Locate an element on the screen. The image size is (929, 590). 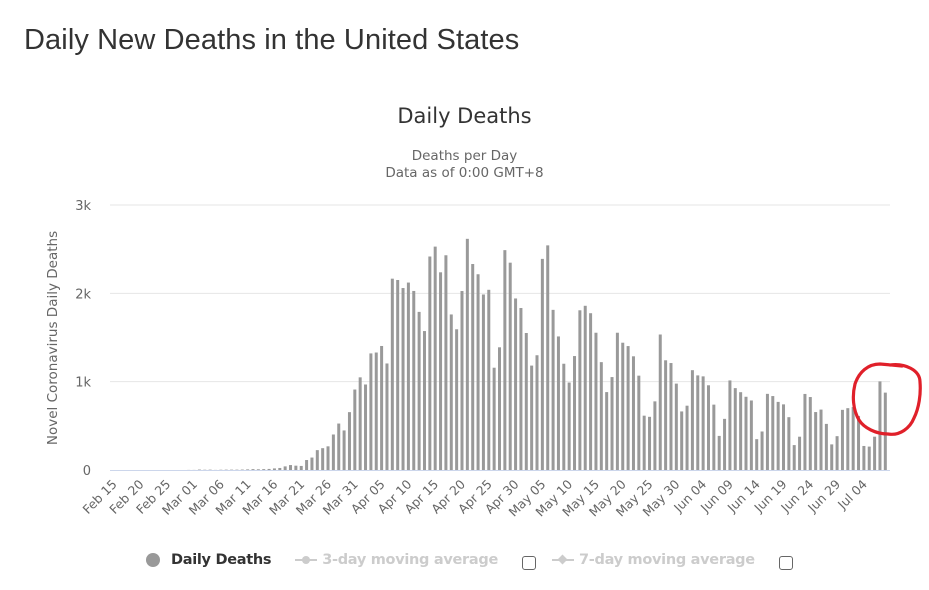
legend-item-7-day-average: 7-day moving average is located at coordinates (653, 560).